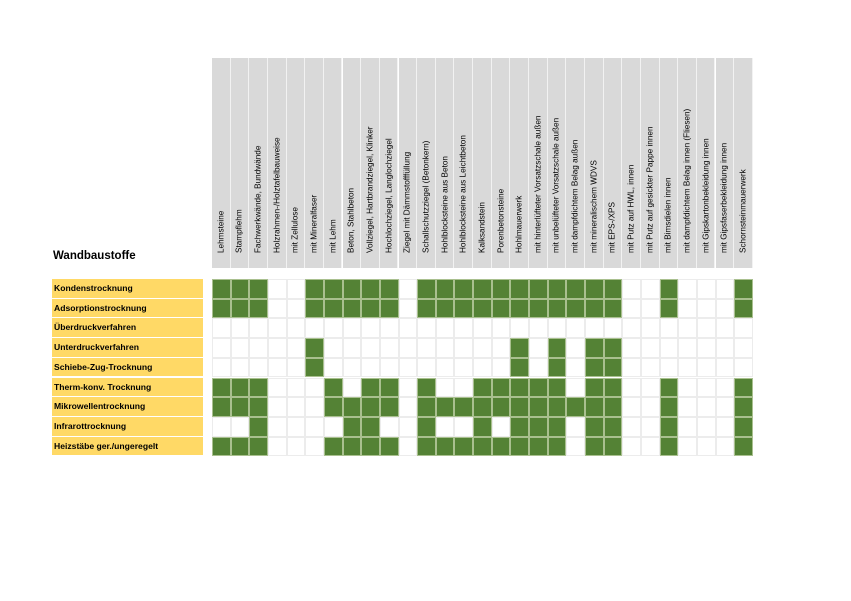 The height and width of the screenshot is (601, 851). I want to click on row-label: Schiebe-Zug-Trocknung, so click(127, 367).